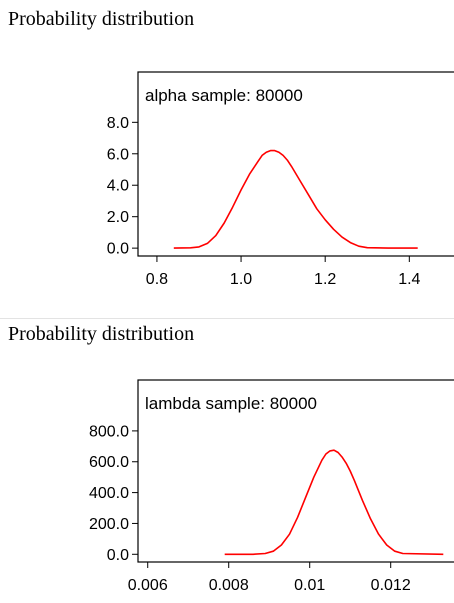 This screenshot has height=603, width=454. What do you see at coordinates (101, 334) in the screenshot?
I see `panel-heading-2: Probability distribution` at bounding box center [101, 334].